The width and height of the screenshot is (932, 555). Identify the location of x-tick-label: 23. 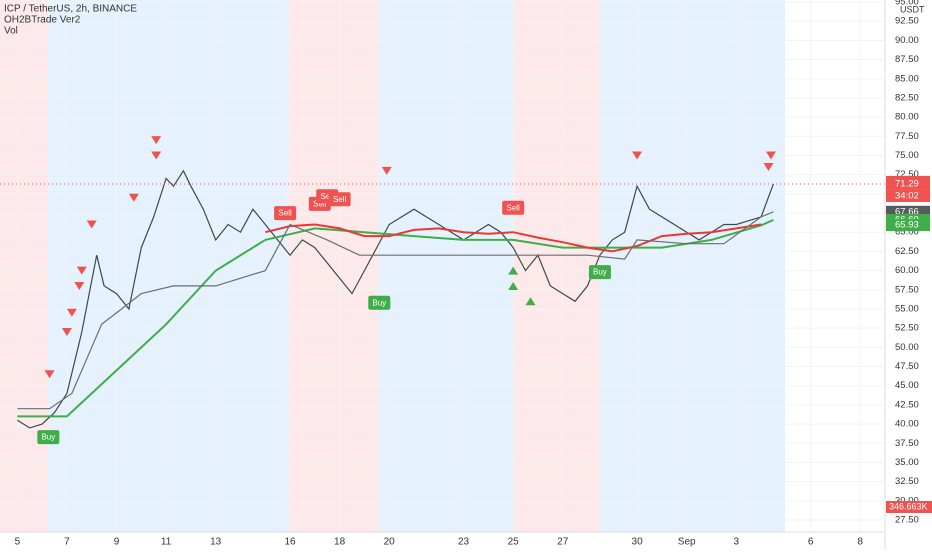
(464, 542).